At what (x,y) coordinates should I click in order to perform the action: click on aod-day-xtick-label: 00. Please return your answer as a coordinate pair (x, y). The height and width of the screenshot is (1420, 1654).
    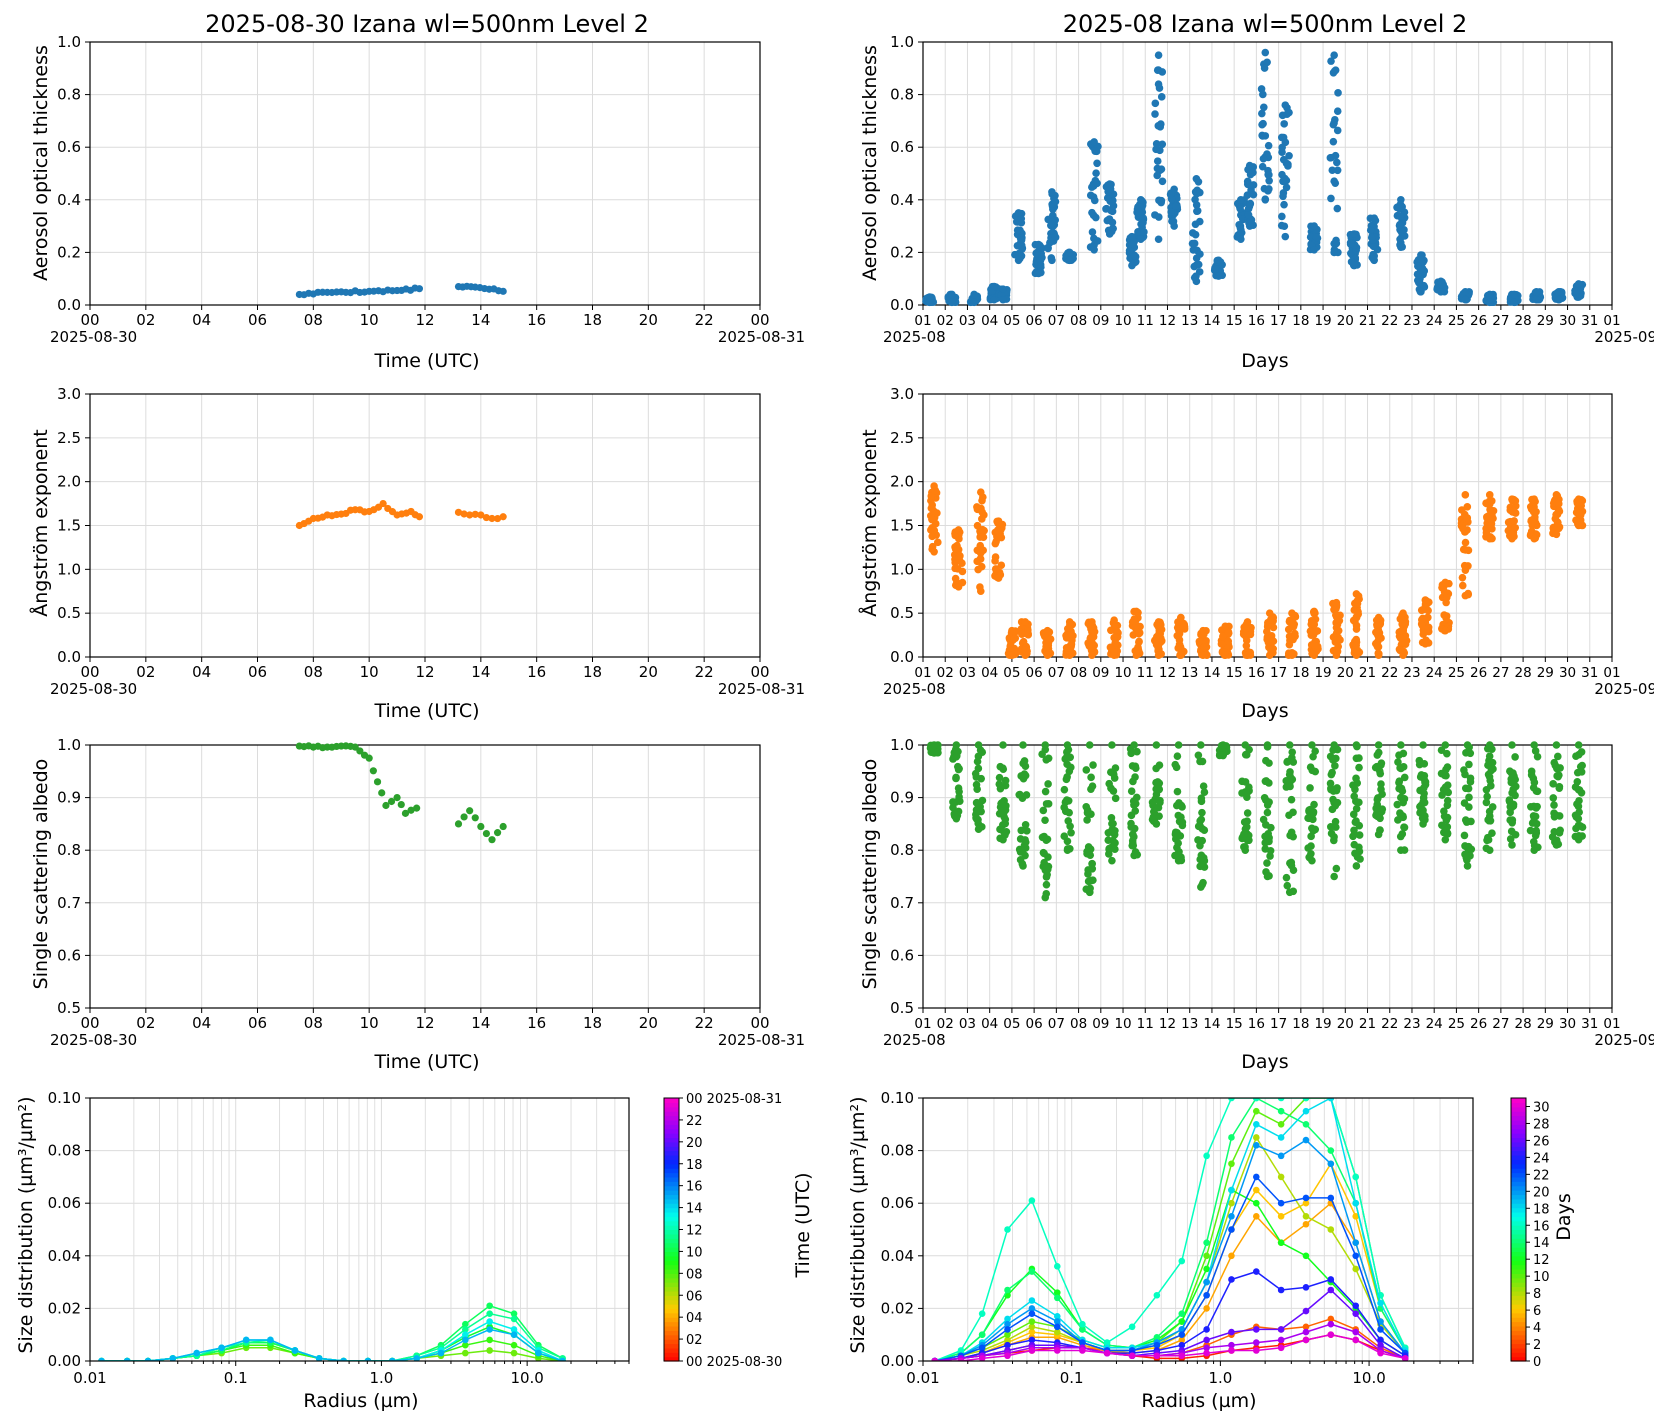
    Looking at the image, I should click on (759, 320).